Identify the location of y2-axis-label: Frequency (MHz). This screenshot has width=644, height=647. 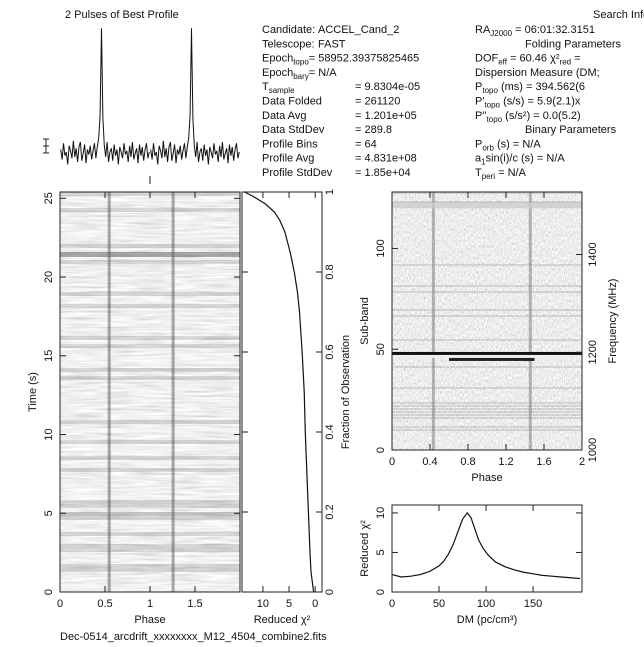
(613, 321).